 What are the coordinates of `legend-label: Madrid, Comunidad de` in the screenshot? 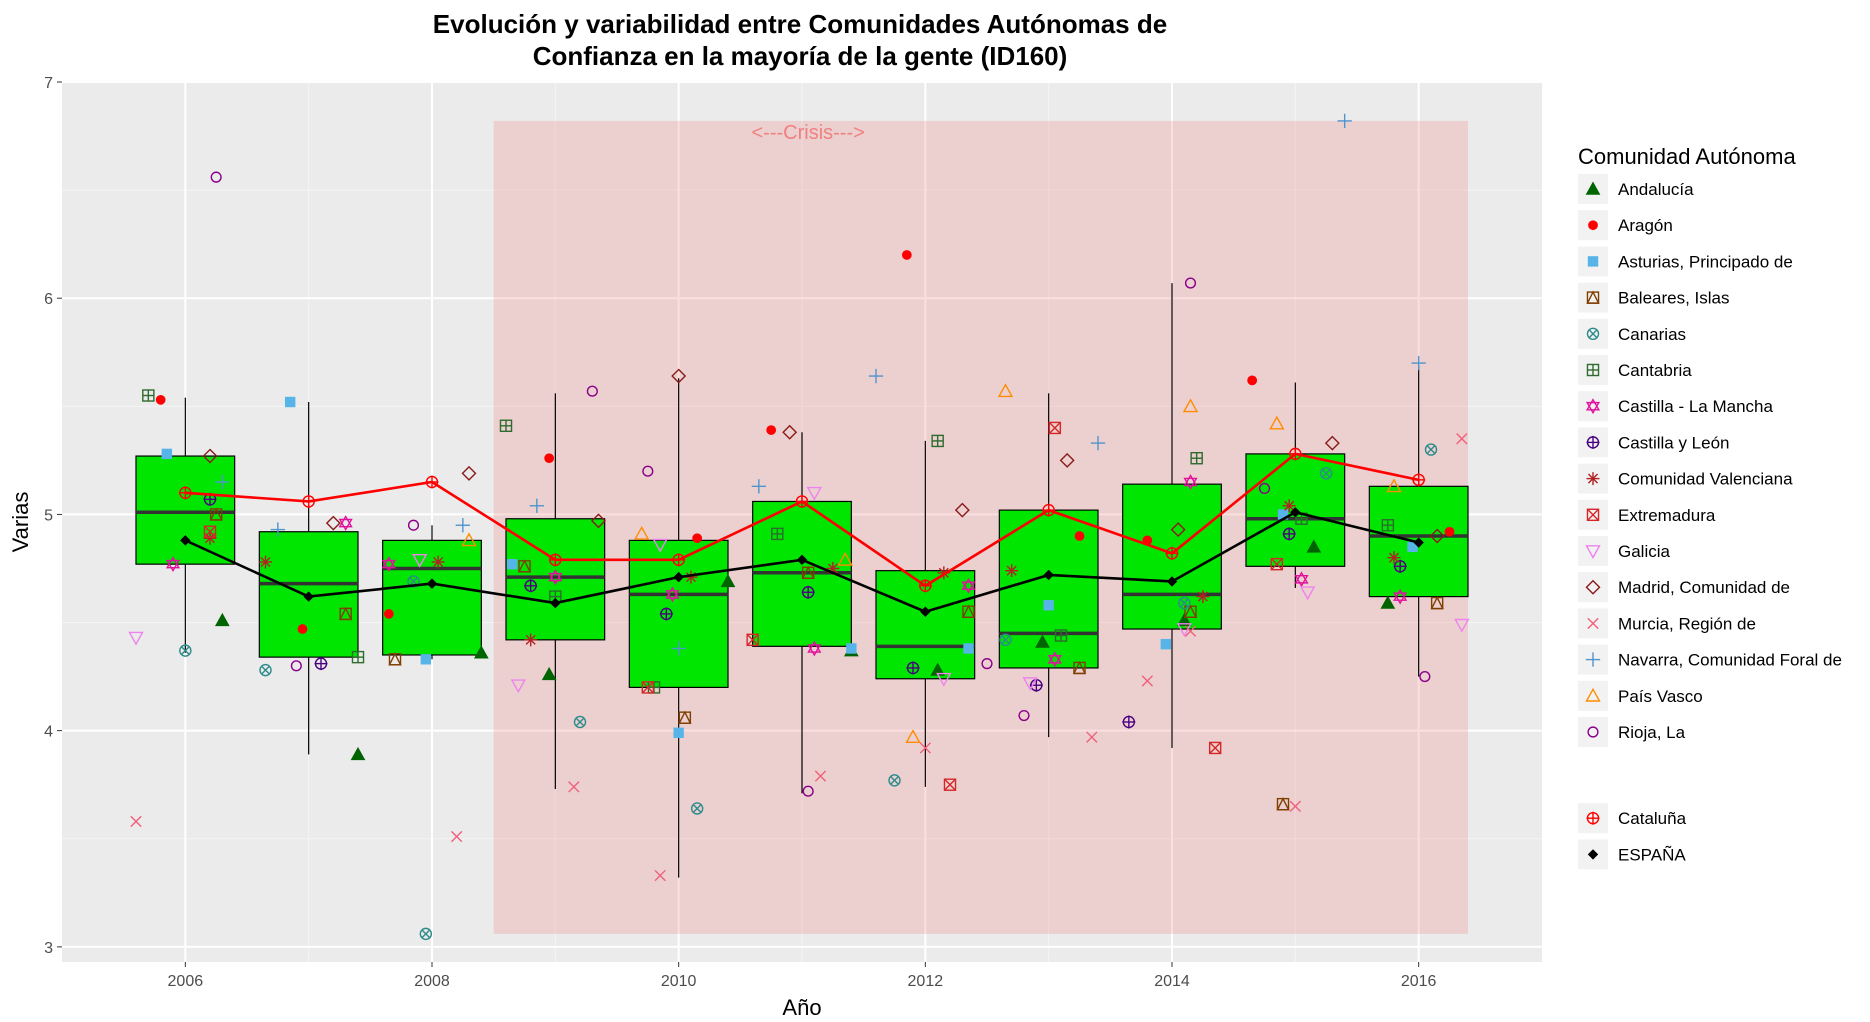 It's located at (1704, 587).